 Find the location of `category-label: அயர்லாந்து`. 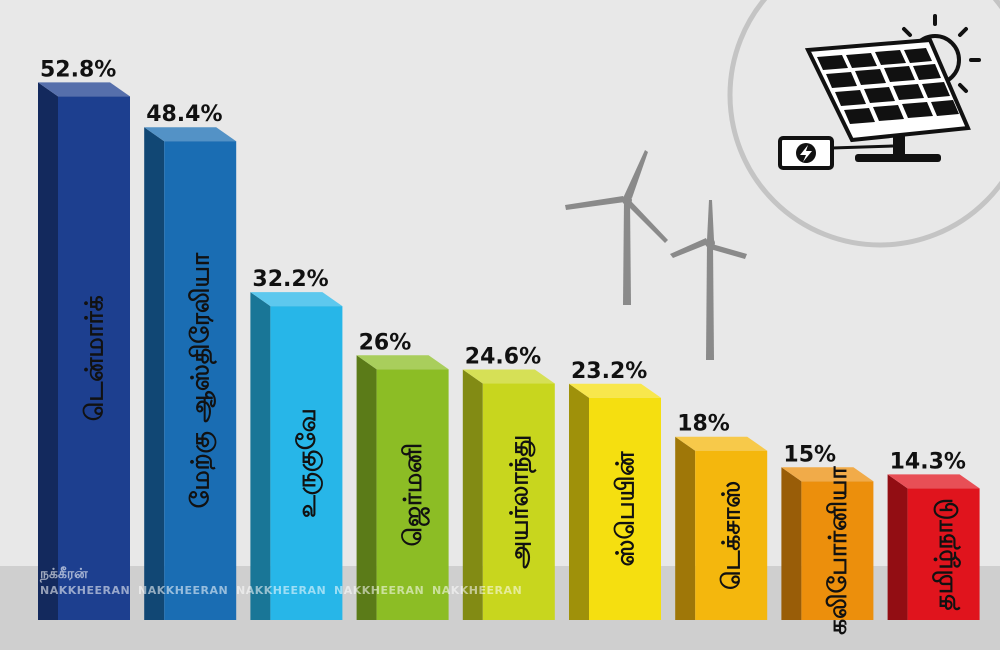

category-label: அயர்லாந்து is located at coordinates (520, 502).